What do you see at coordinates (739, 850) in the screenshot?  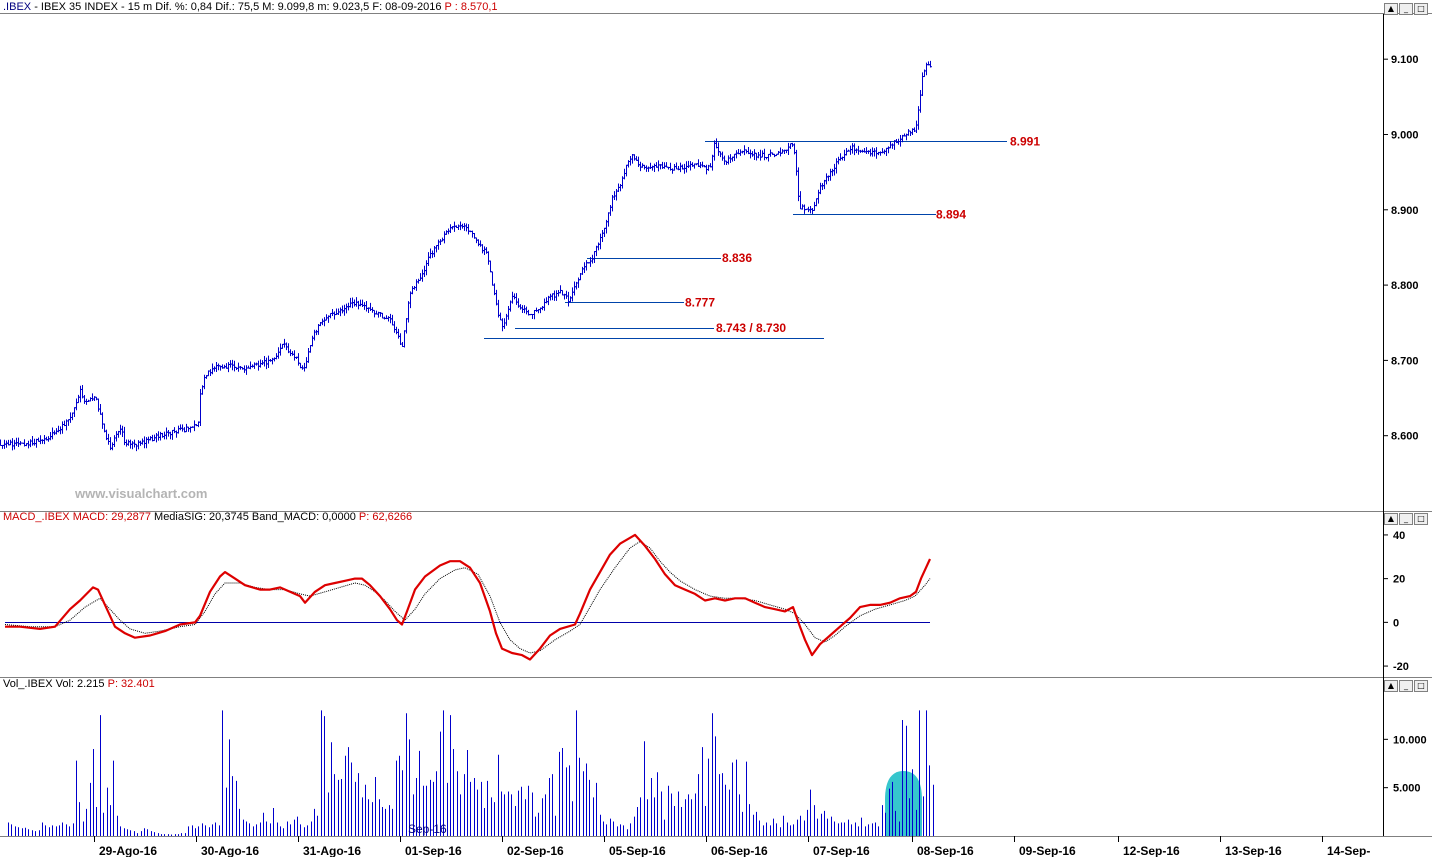 I see `x-tick-label: 06-Sep-16` at bounding box center [739, 850].